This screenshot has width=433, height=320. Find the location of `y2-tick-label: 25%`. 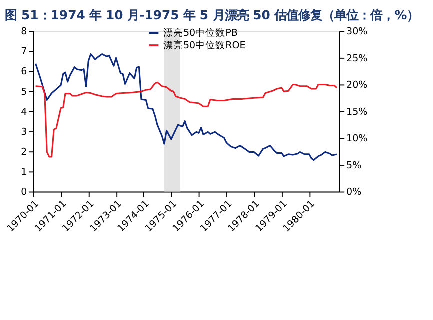

y2-tick-label: 25% is located at coordinates (357, 58).